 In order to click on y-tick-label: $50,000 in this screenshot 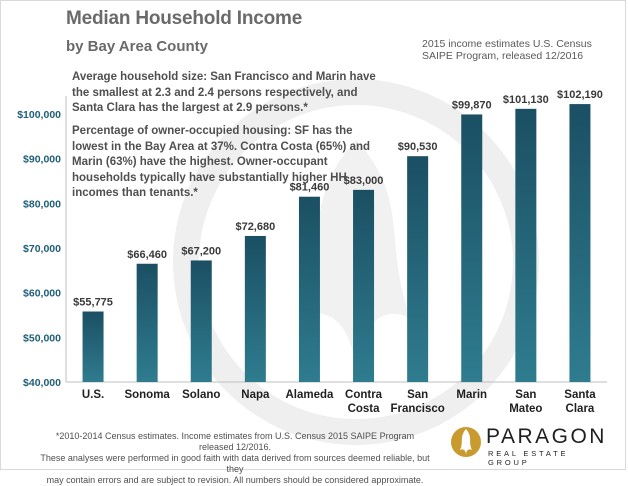, I will do `click(42, 338)`.